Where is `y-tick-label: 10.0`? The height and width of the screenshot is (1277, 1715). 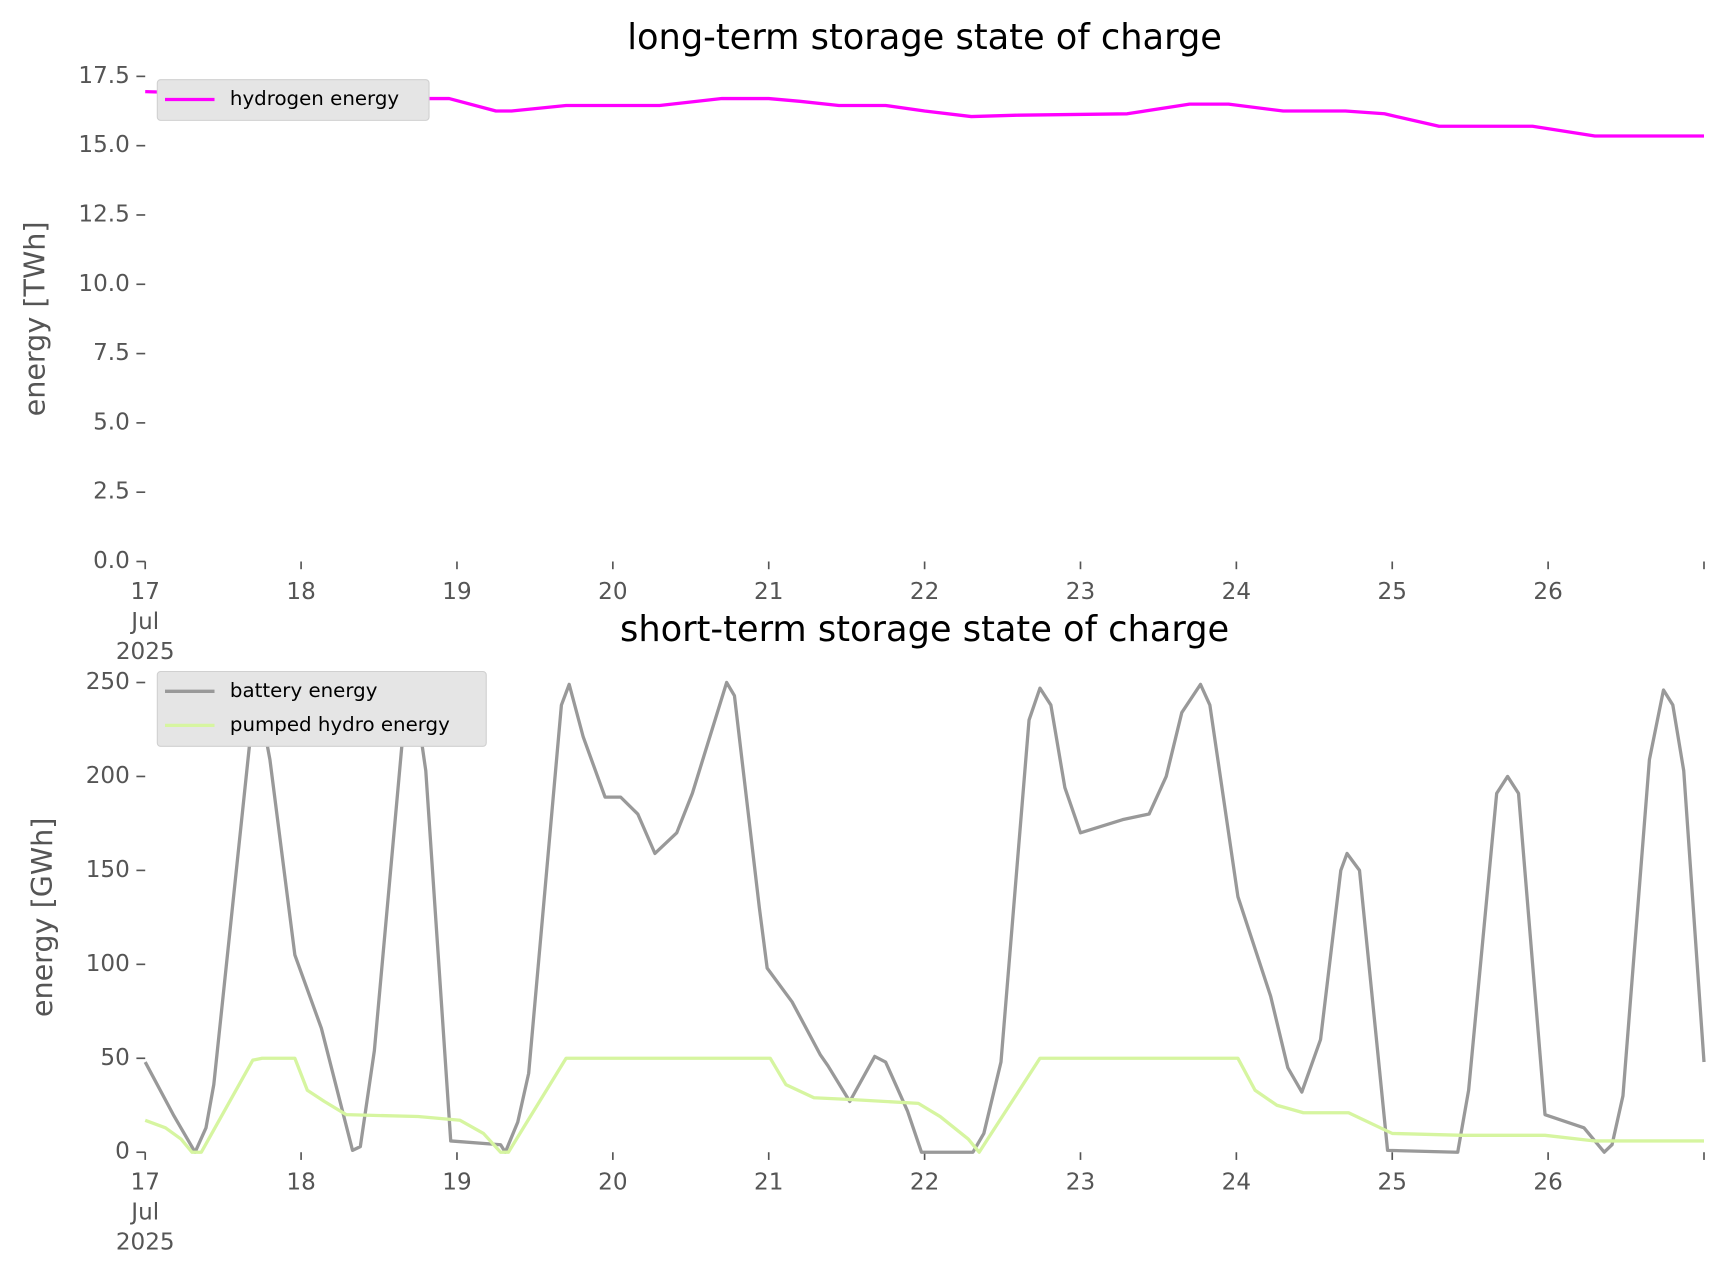
y-tick-label: 10.0 is located at coordinates (103, 284).